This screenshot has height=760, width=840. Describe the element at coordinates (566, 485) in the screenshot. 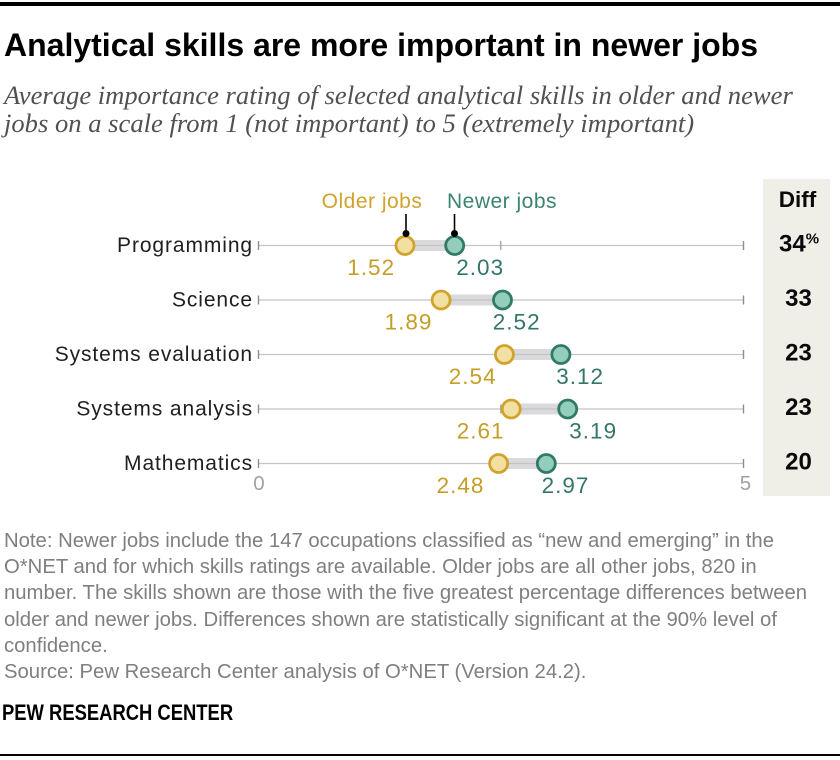

I see `svg-text: 2.97` at that location.